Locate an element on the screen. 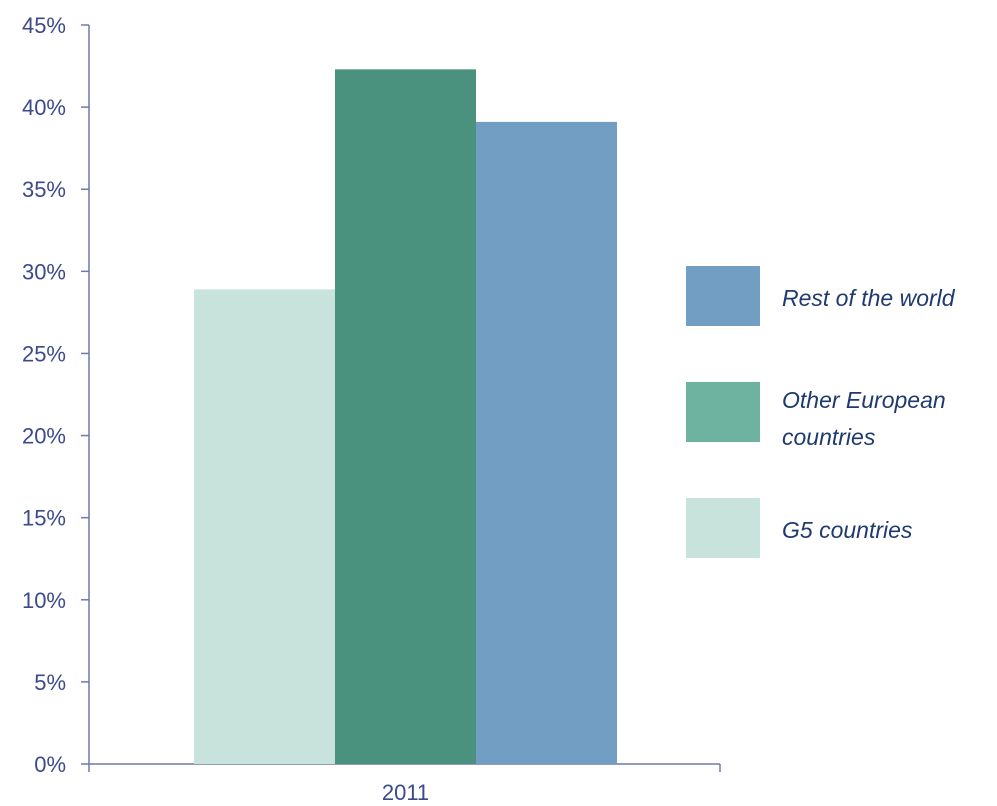 This screenshot has width=997, height=806. y-tick-label: 35% is located at coordinates (44, 189).